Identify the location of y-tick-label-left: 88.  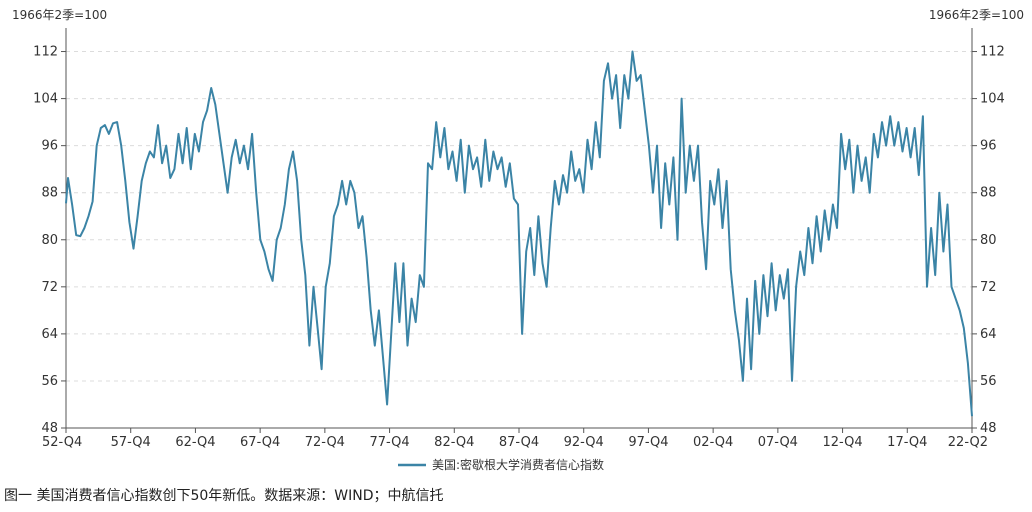
(49, 193).